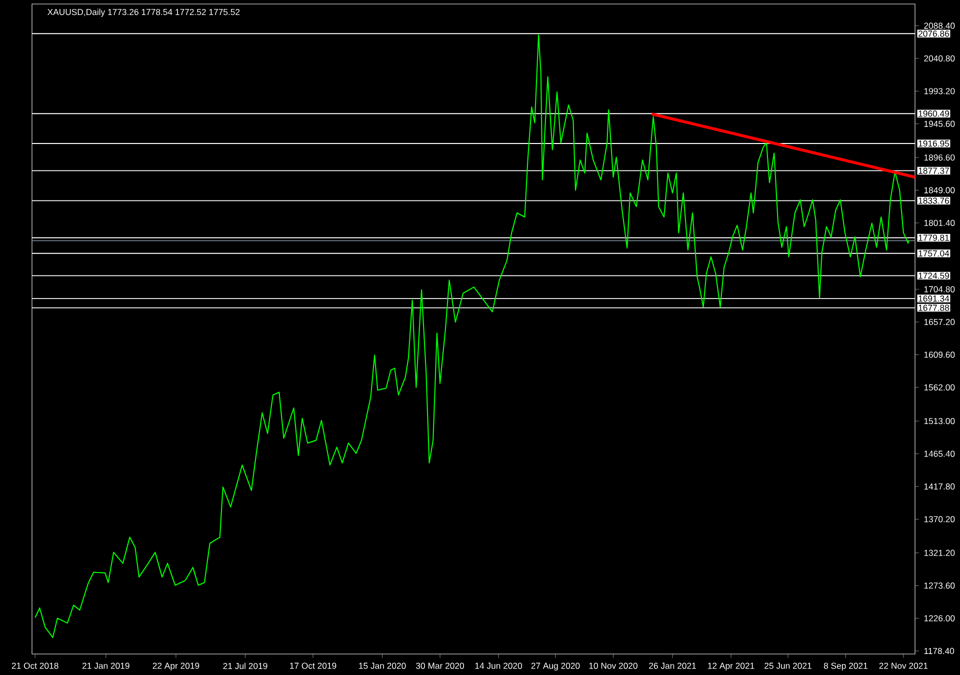  Describe the element at coordinates (934, 33) in the screenshot. I see `ref-line-label: 2076.86` at that location.